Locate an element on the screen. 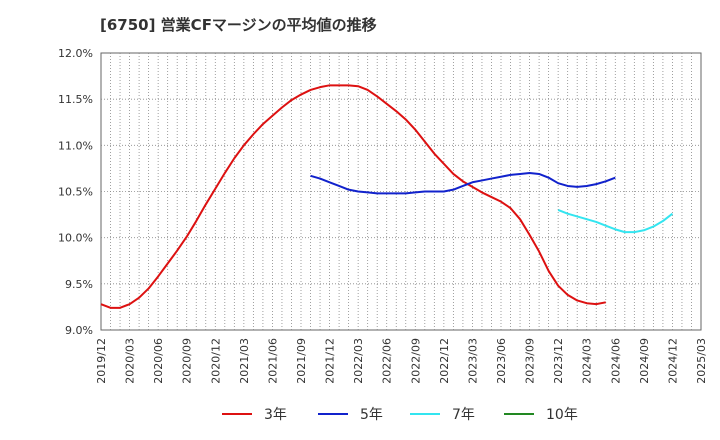  y-tick-label: 10.5% is located at coordinates (75, 192).